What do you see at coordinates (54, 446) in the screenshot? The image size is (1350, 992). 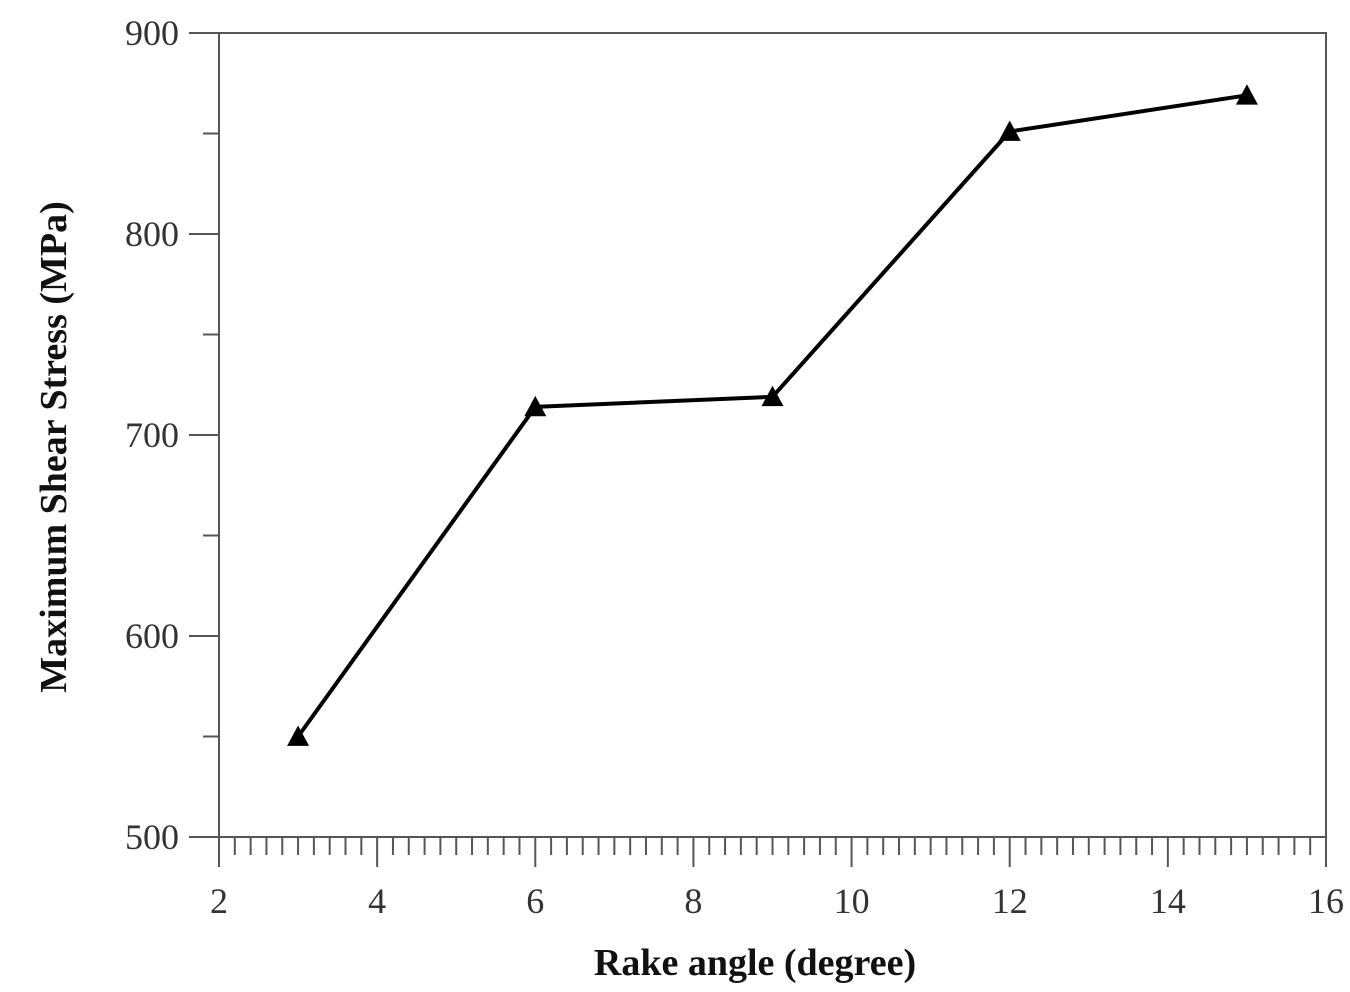 I see `y-axis-title: Maximum Shear Stress (MPa)` at bounding box center [54, 446].